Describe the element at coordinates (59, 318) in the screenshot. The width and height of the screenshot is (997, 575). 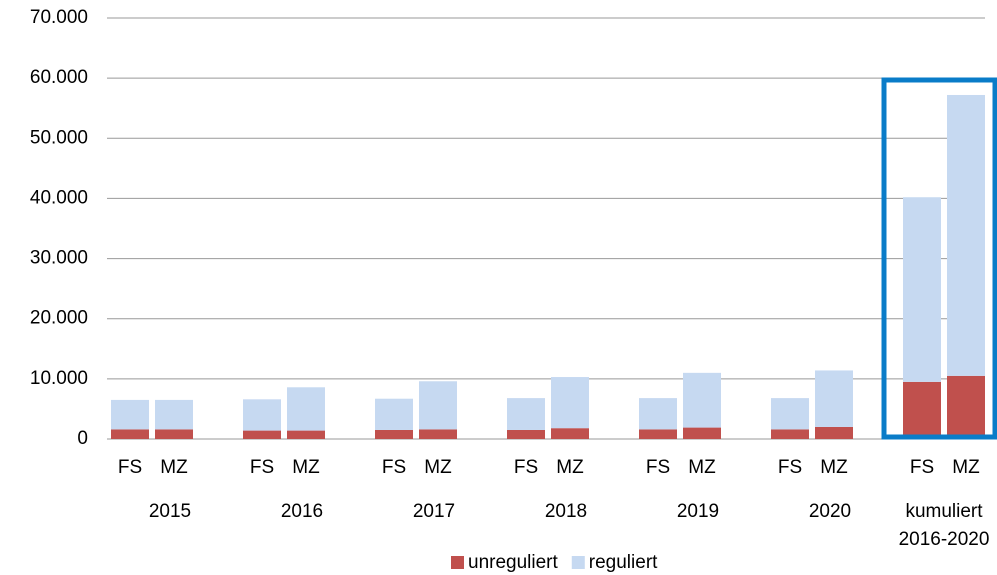
I see `y-tick-label: 20.000` at that location.